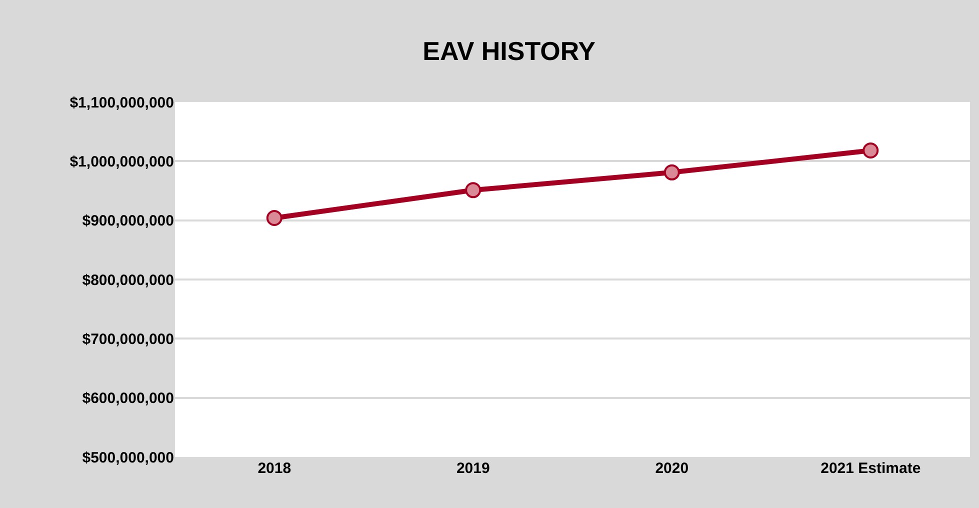 The width and height of the screenshot is (979, 508). Describe the element at coordinates (275, 468) in the screenshot. I see `x-tick-label: 2018` at that location.